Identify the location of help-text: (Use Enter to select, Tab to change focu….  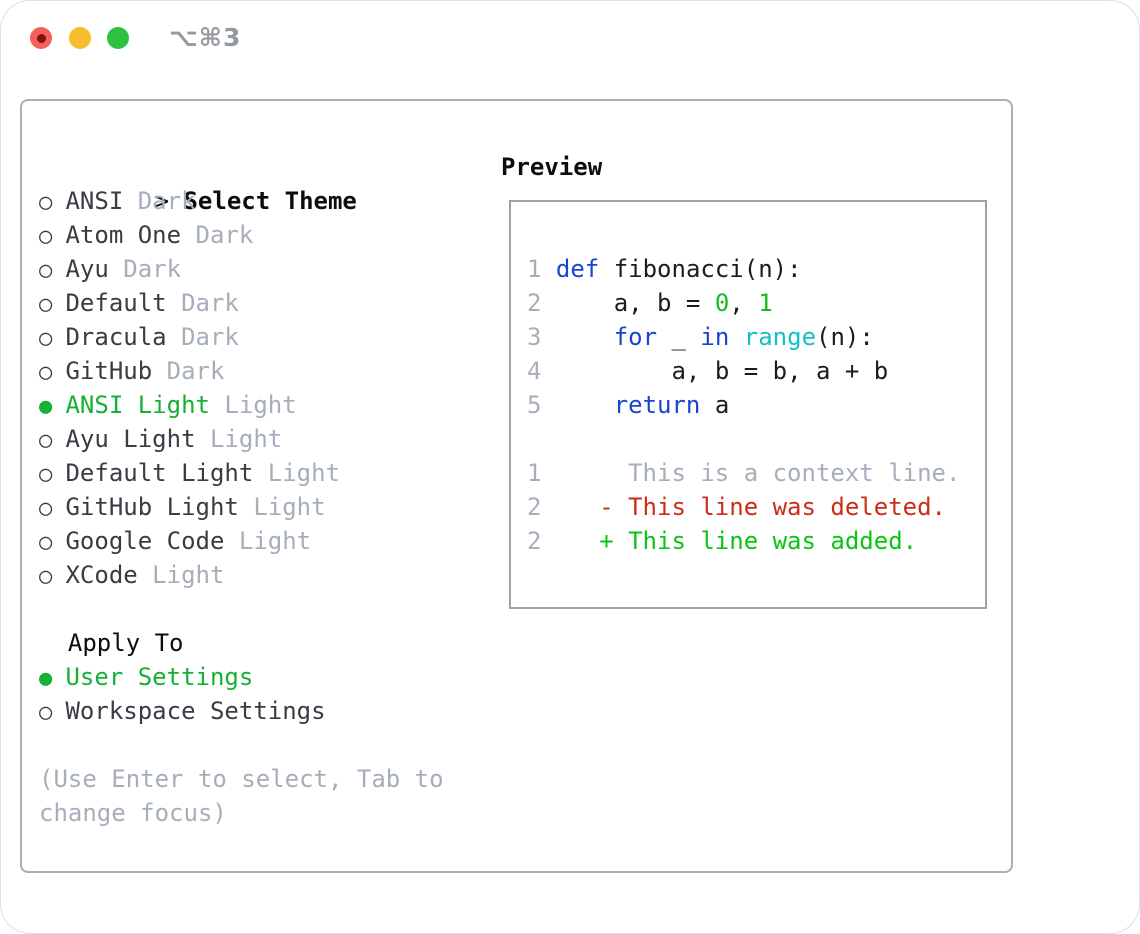
(249, 796).